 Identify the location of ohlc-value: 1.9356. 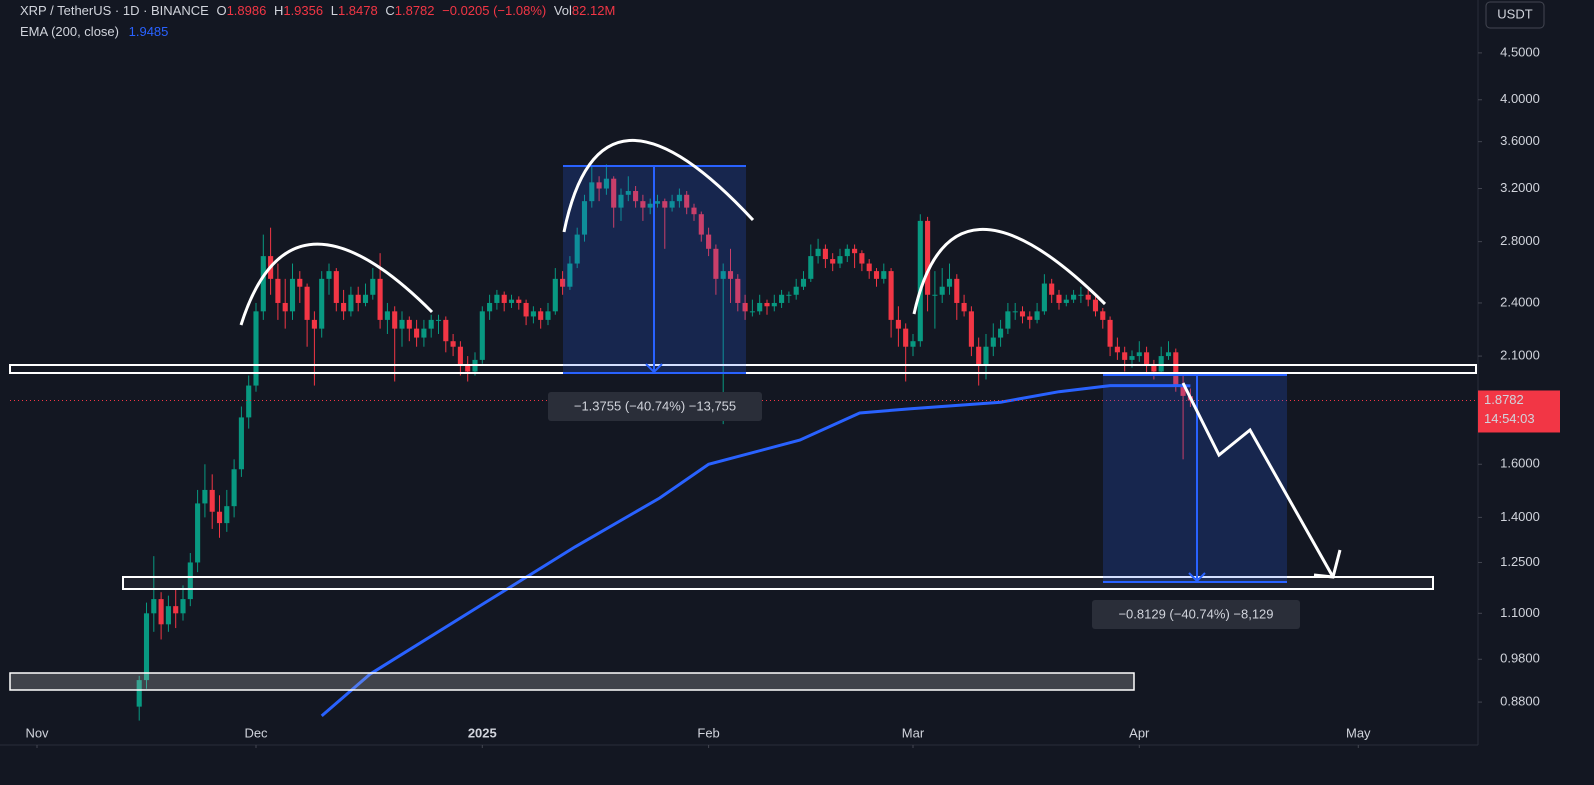
(303, 10).